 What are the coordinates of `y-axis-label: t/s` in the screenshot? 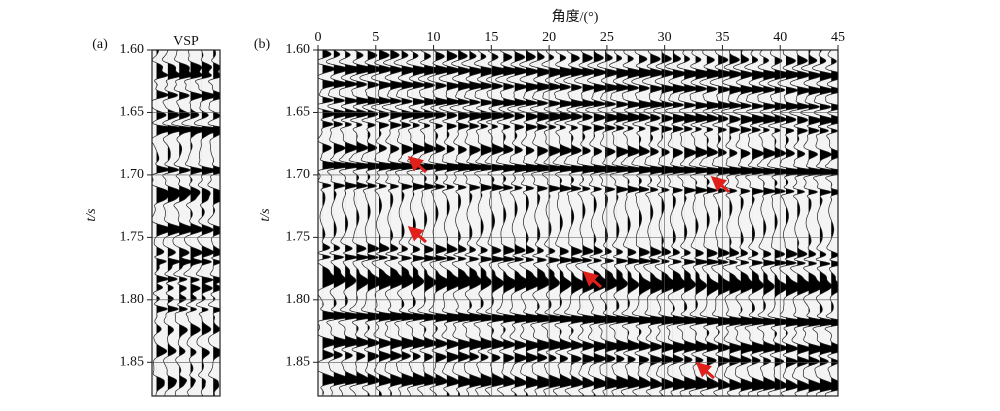 It's located at (265, 215).